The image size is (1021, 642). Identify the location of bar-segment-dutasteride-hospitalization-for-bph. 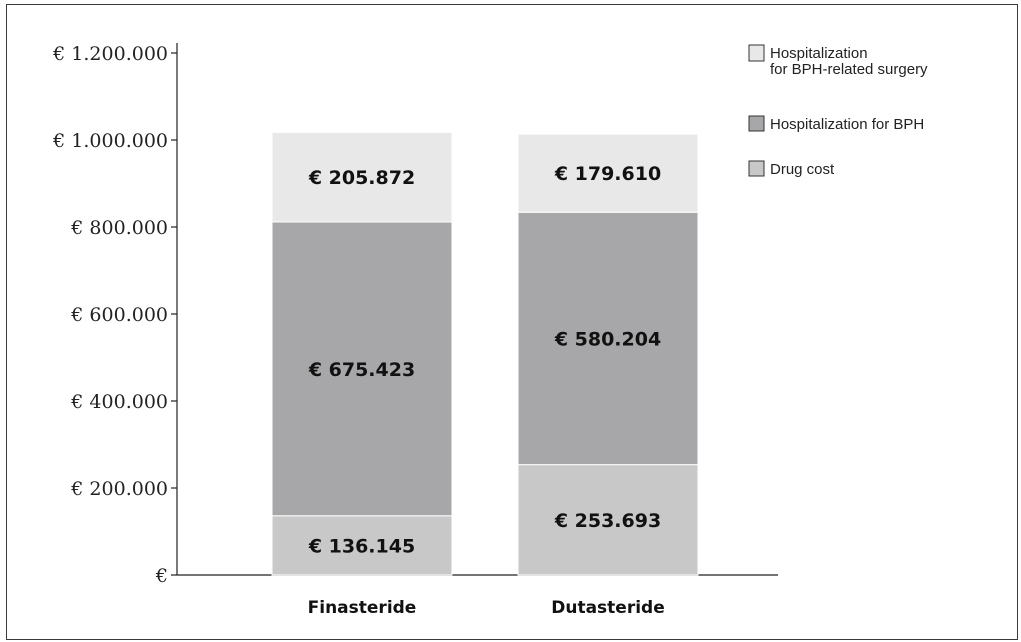
(608, 338).